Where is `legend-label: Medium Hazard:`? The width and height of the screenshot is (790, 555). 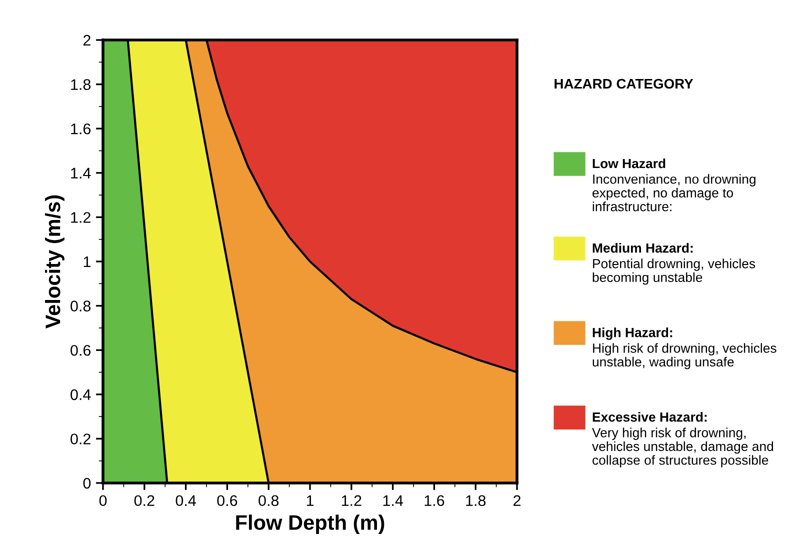
legend-label: Medium Hazard: is located at coordinates (642, 248).